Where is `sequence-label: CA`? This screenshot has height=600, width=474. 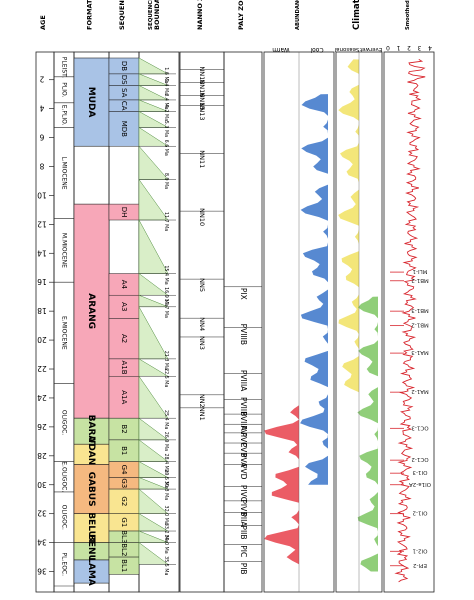 sequence-label: CA is located at coordinates (124, 106).